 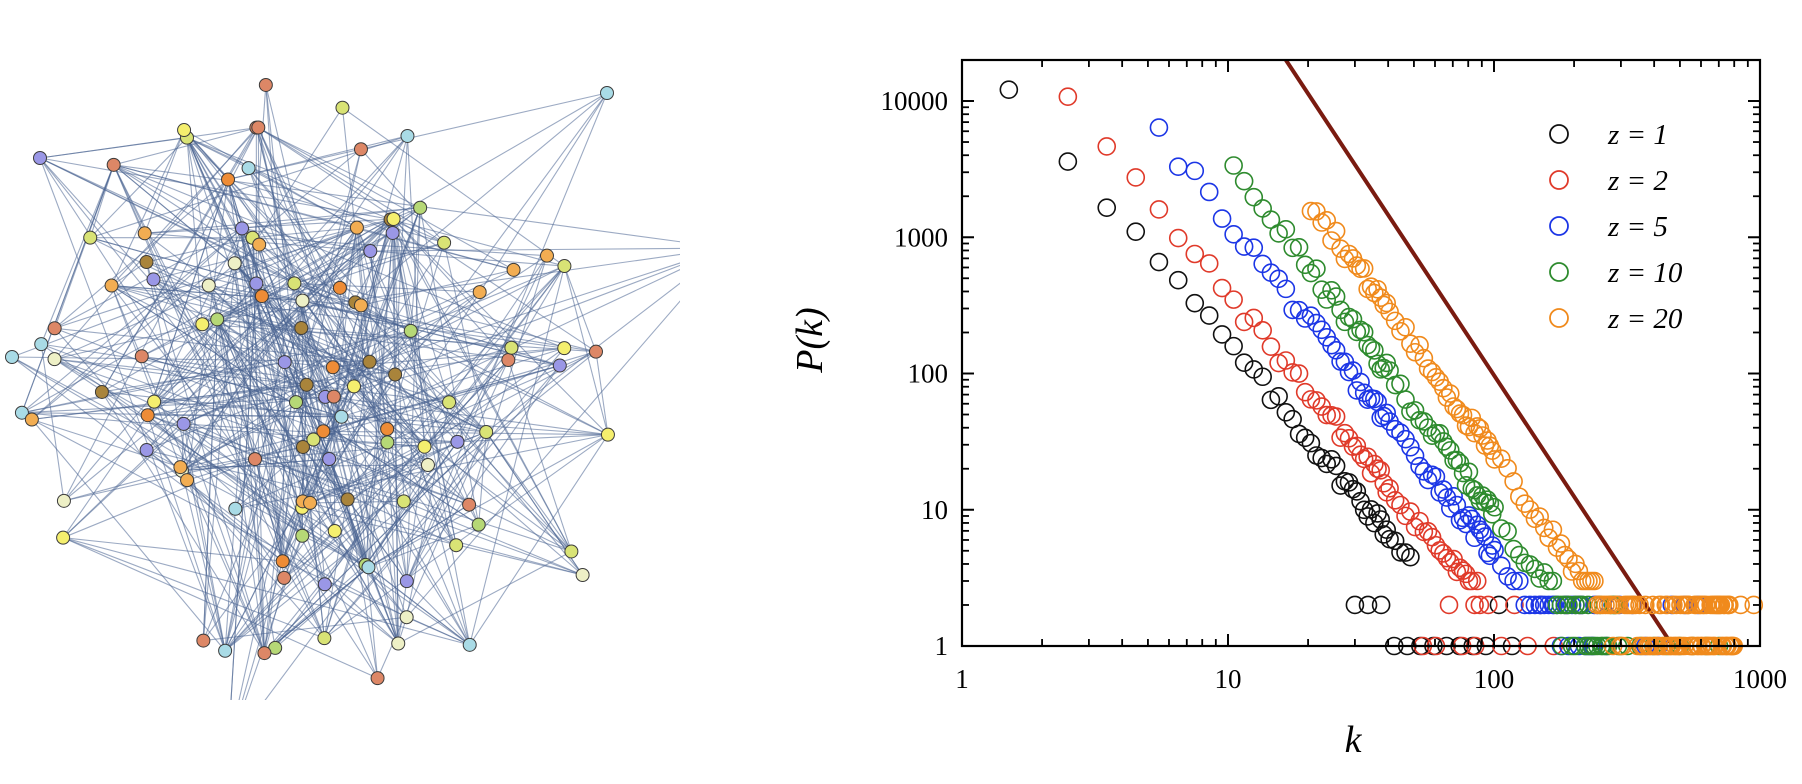 I want to click on x-tick-label: 100, so click(x=1494, y=679).